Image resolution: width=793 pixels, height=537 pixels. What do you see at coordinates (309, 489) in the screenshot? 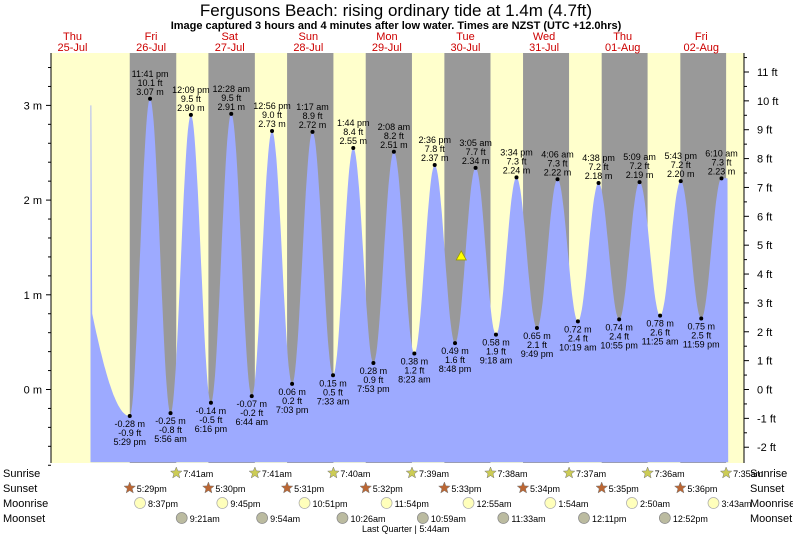
I see `sunset-time: 5:31pm` at bounding box center [309, 489].